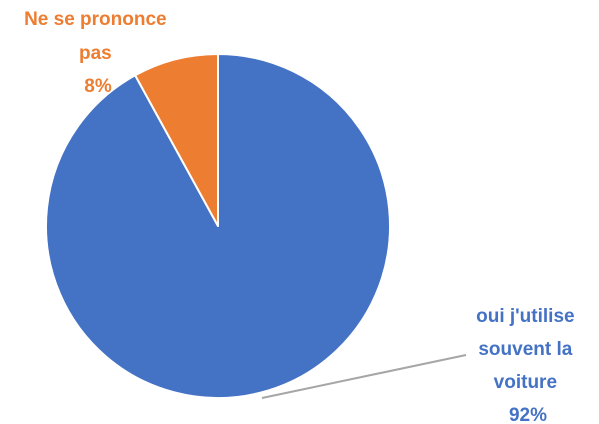  Describe the element at coordinates (176, 140) in the screenshot. I see `pie-slice-ne-se-prononce` at that location.